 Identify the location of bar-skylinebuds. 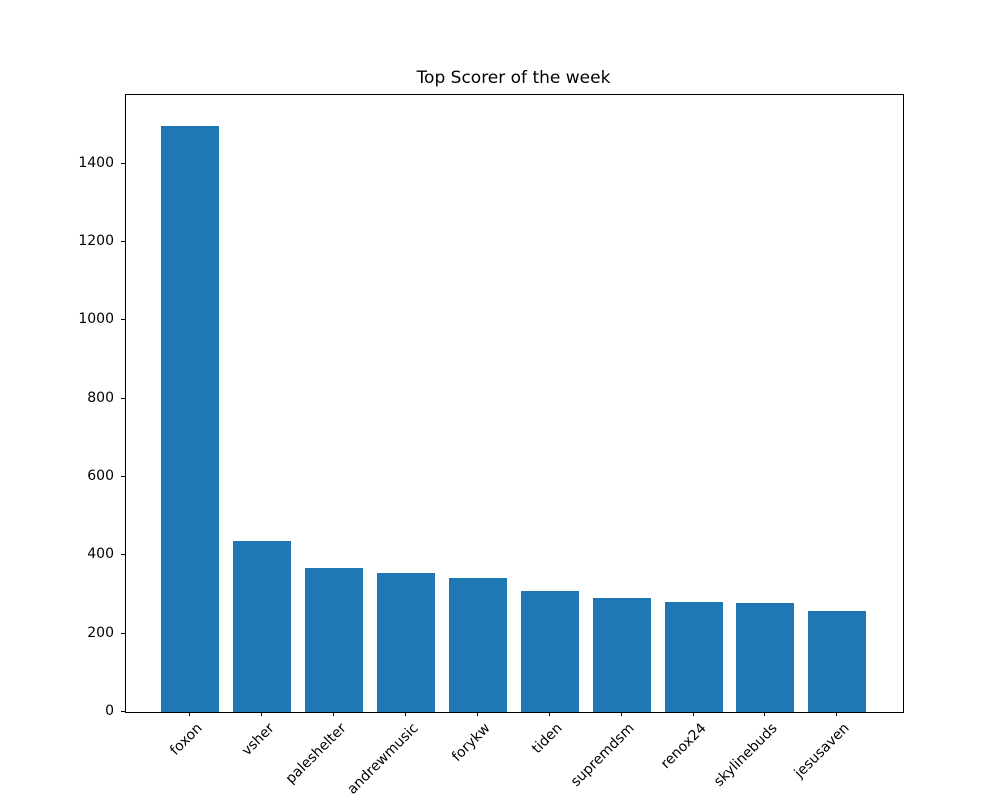
(765, 657).